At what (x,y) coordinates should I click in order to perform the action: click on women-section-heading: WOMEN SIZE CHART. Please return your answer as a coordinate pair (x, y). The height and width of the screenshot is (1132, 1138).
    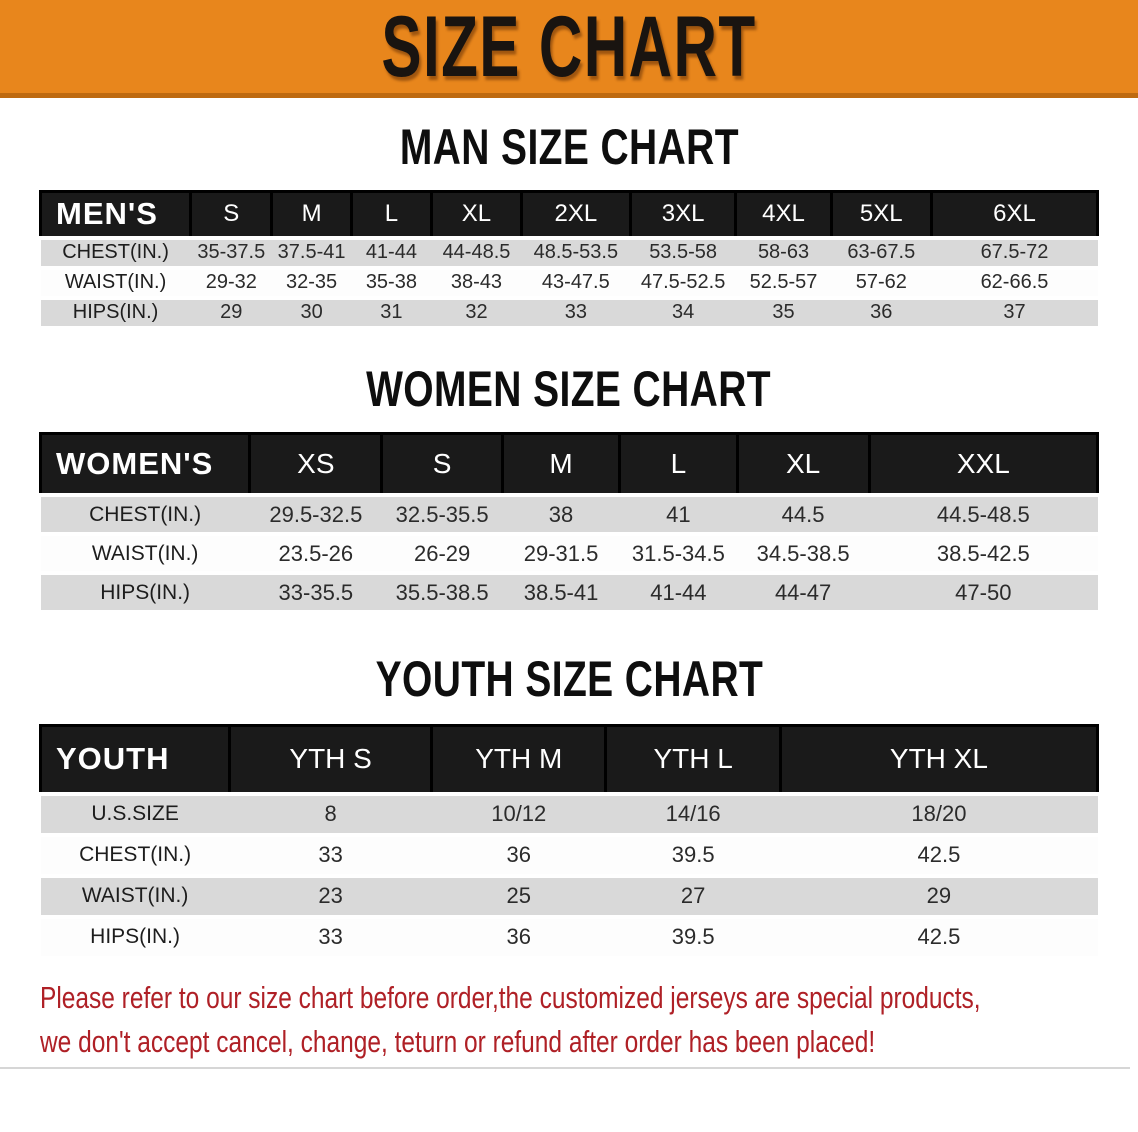
    Looking at the image, I should click on (569, 389).